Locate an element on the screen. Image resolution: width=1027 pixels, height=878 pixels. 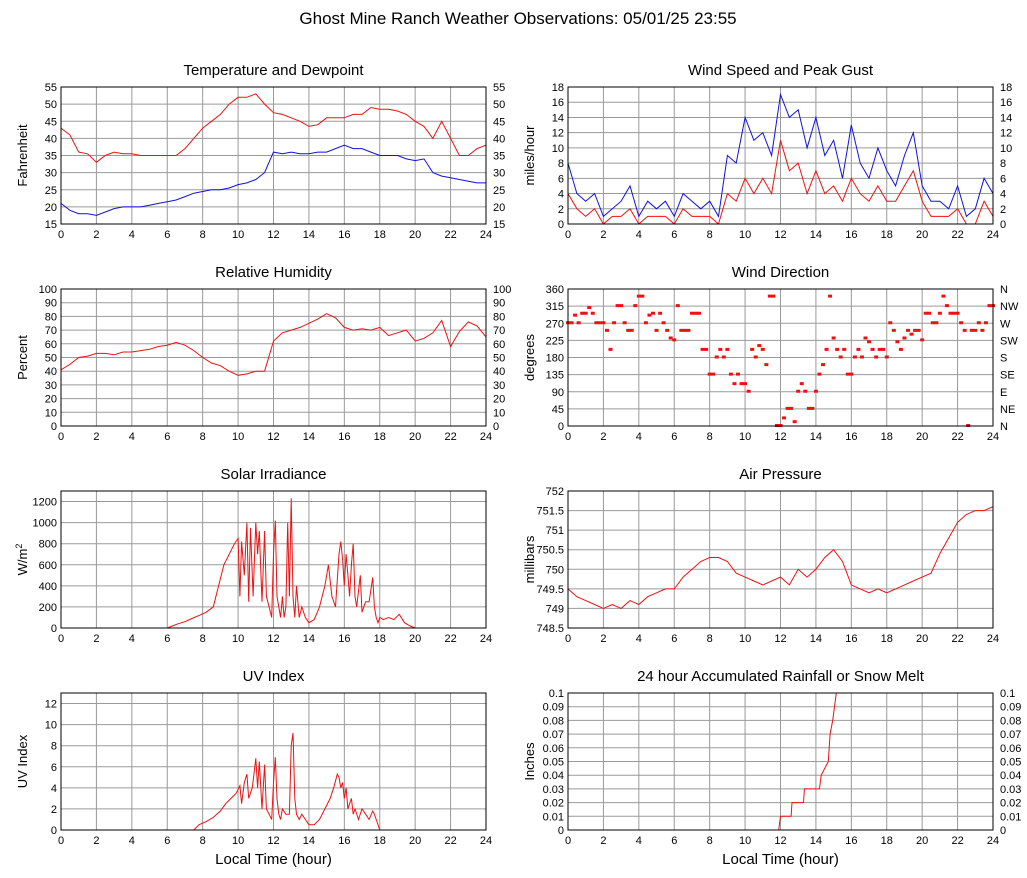
y-tick-label: 55 is located at coordinates (51, 88).